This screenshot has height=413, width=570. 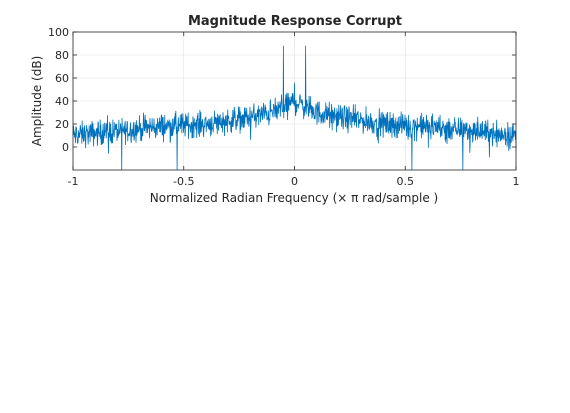 I want to click on y-tick-label: 80, so click(x=62, y=55).